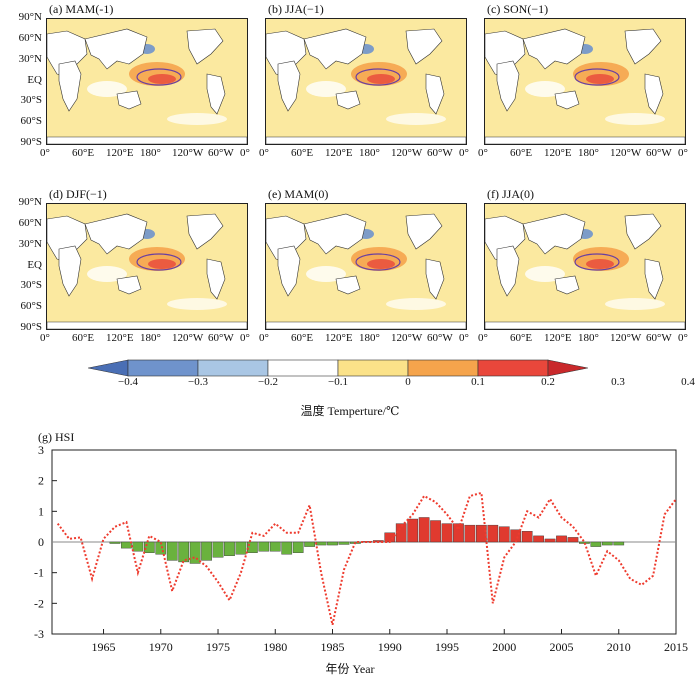 The width and height of the screenshot is (700, 677). Describe the element at coordinates (78, 194) in the screenshot. I see `map-panel-label: (d) DJF(−1)` at that location.